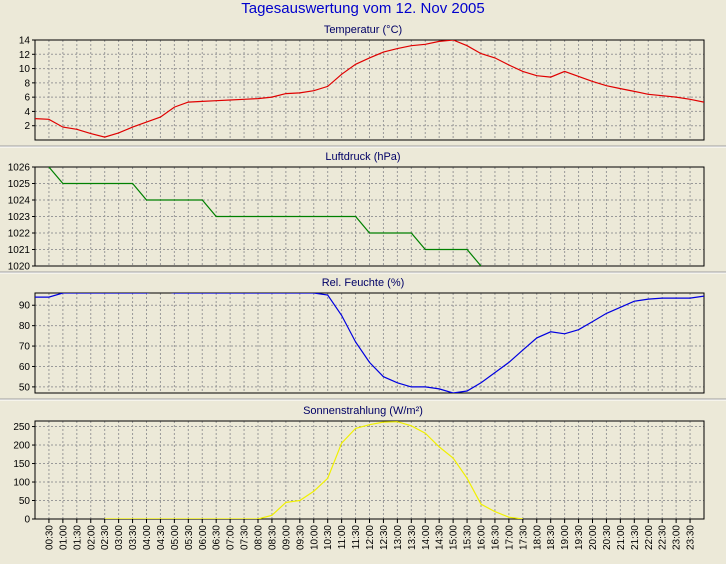 The image size is (726, 564). Describe the element at coordinates (363, 8) in the screenshot. I see `page-title: Tagesauswertung vom 12. Nov 2005` at that location.